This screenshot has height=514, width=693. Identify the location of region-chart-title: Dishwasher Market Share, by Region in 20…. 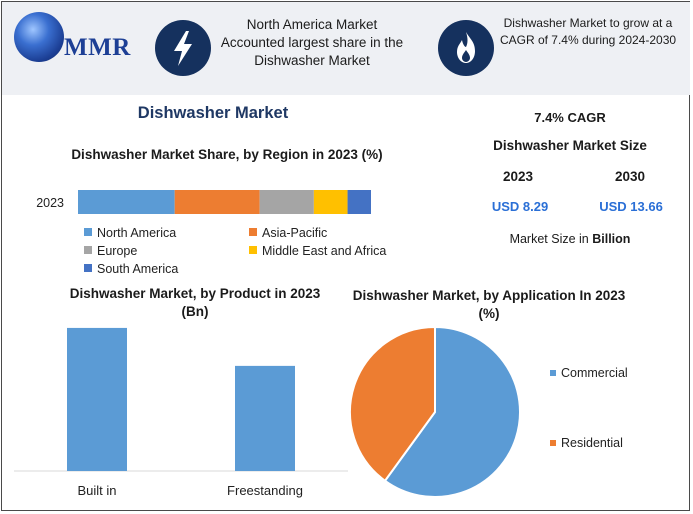
(227, 154).